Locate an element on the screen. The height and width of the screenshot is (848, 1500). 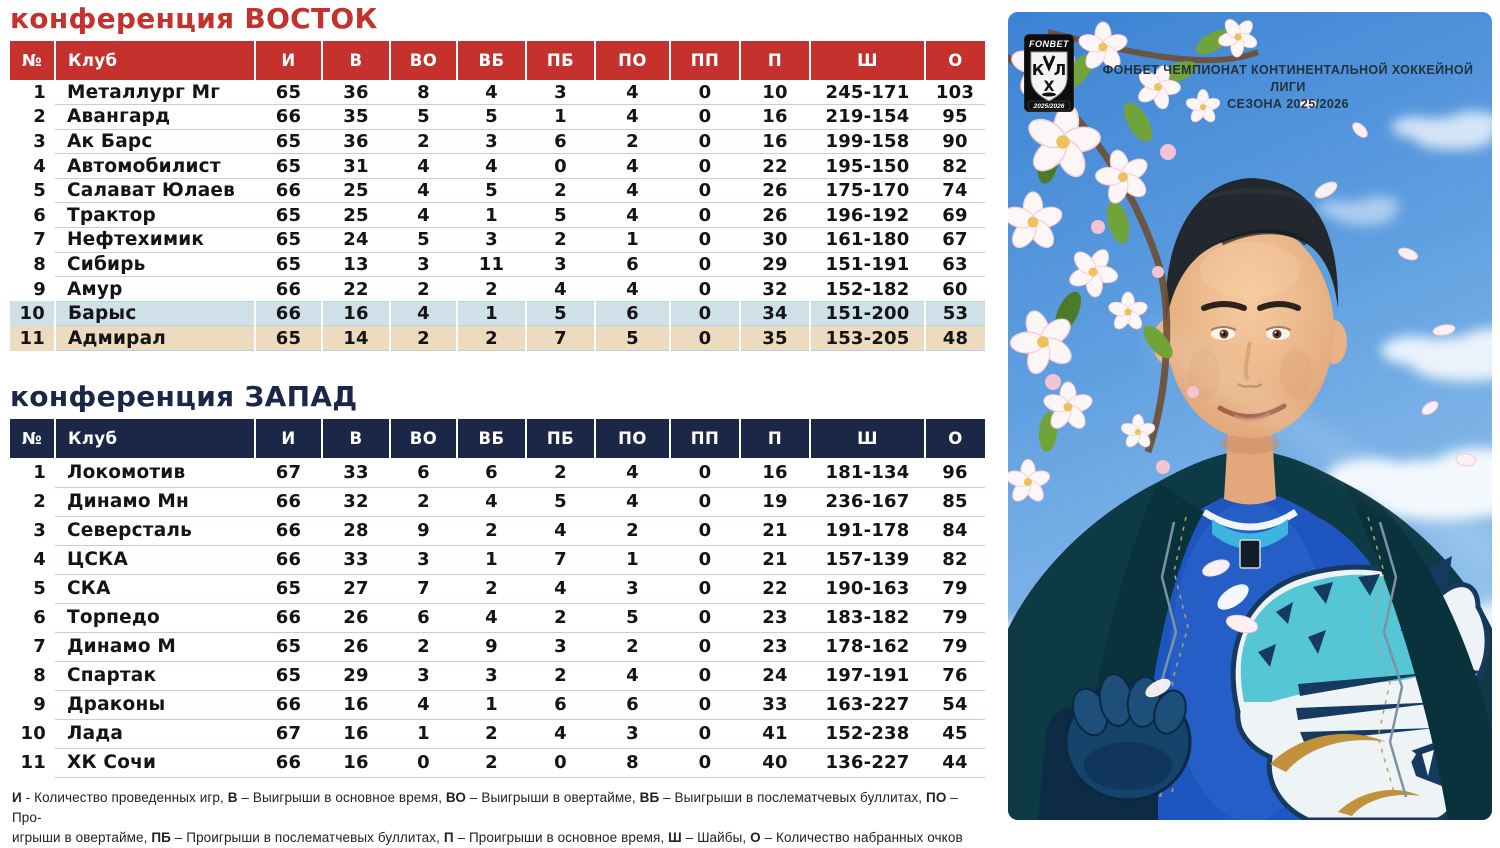
cell-stat: 85 is located at coordinates (955, 502).